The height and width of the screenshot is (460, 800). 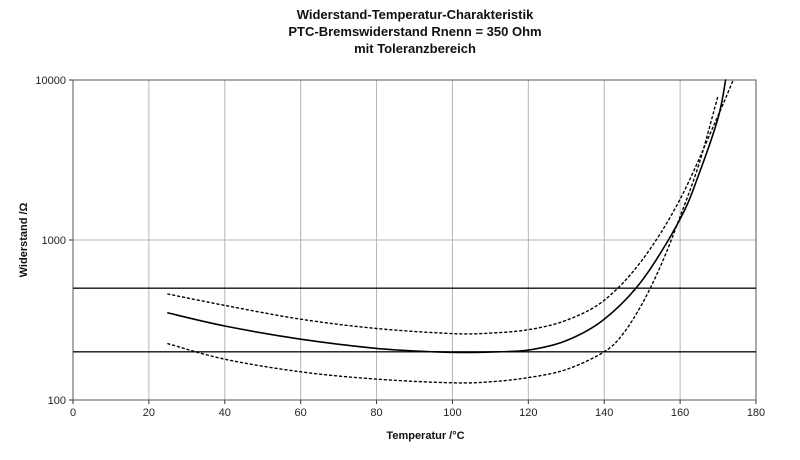 I want to click on x-tick-label: 140, so click(x=604, y=413).